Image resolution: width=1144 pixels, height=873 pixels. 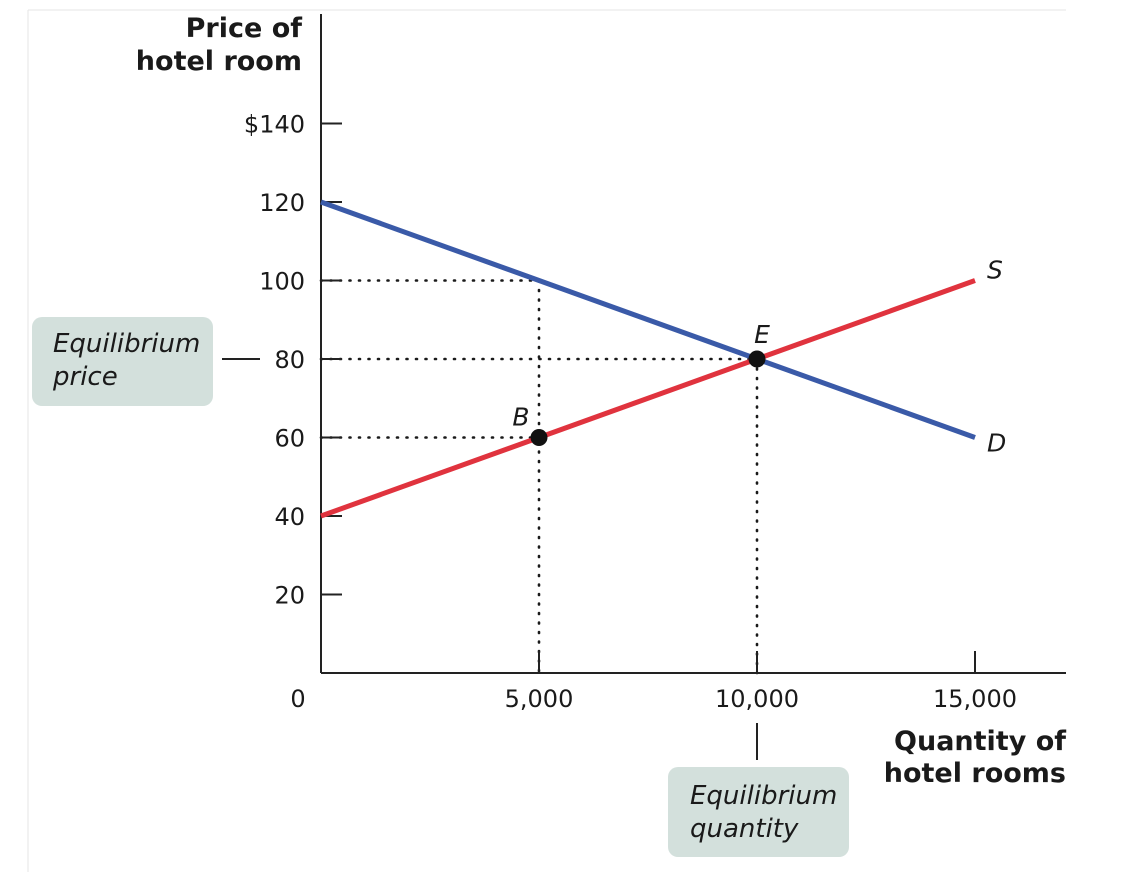 What do you see at coordinates (297, 699) in the screenshot?
I see `origin-label: 0` at bounding box center [297, 699].